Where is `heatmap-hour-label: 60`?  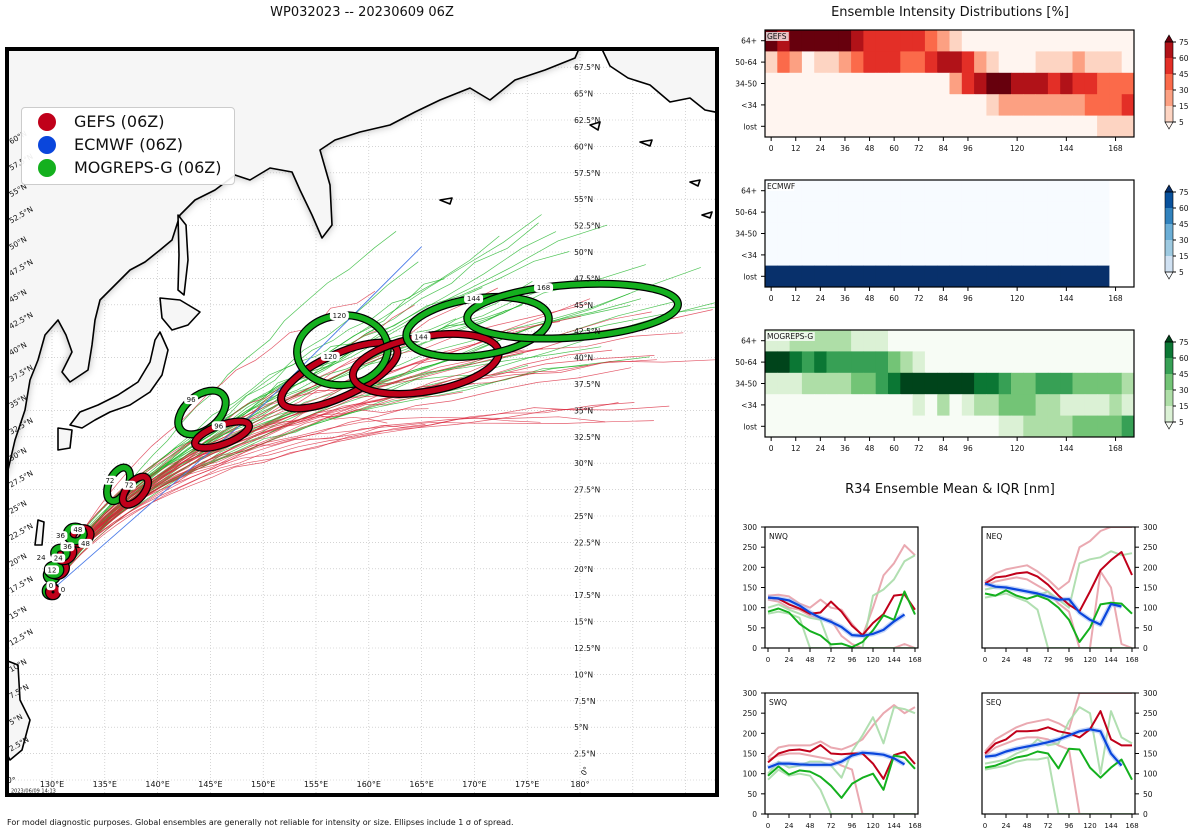 heatmap-hour-label: 60 is located at coordinates (894, 298).